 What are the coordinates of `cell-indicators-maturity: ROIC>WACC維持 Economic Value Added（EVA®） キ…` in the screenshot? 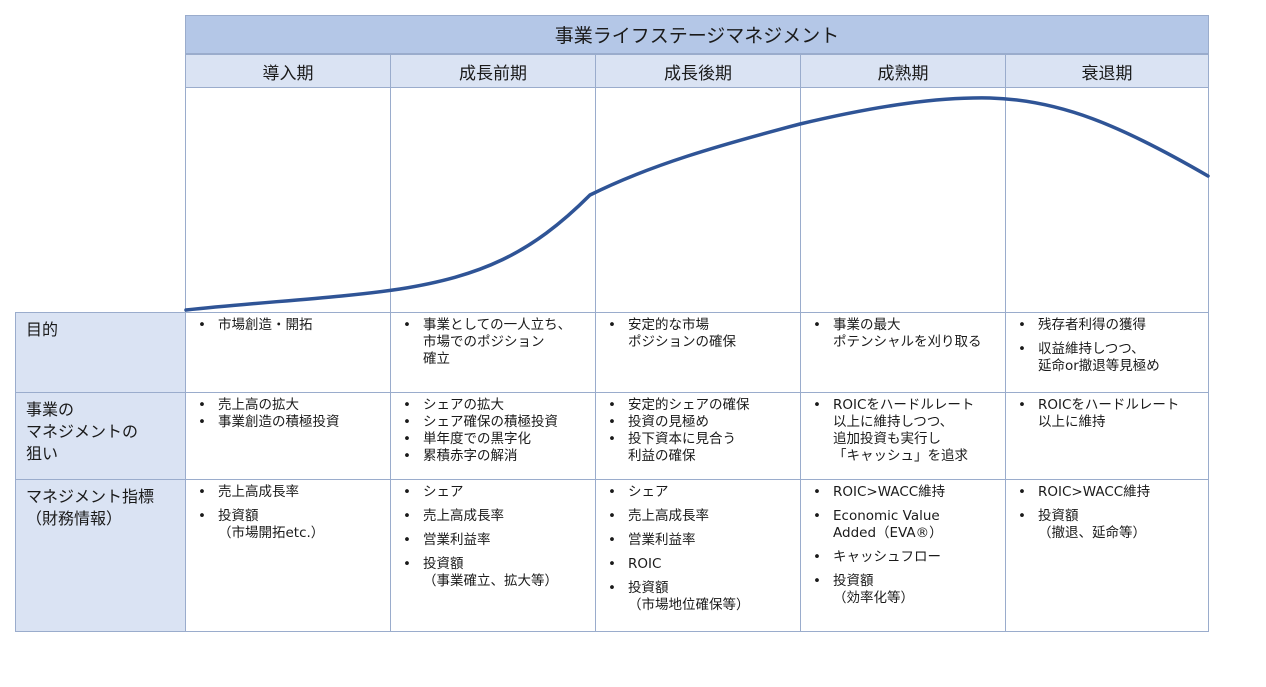 It's located at (903, 555).